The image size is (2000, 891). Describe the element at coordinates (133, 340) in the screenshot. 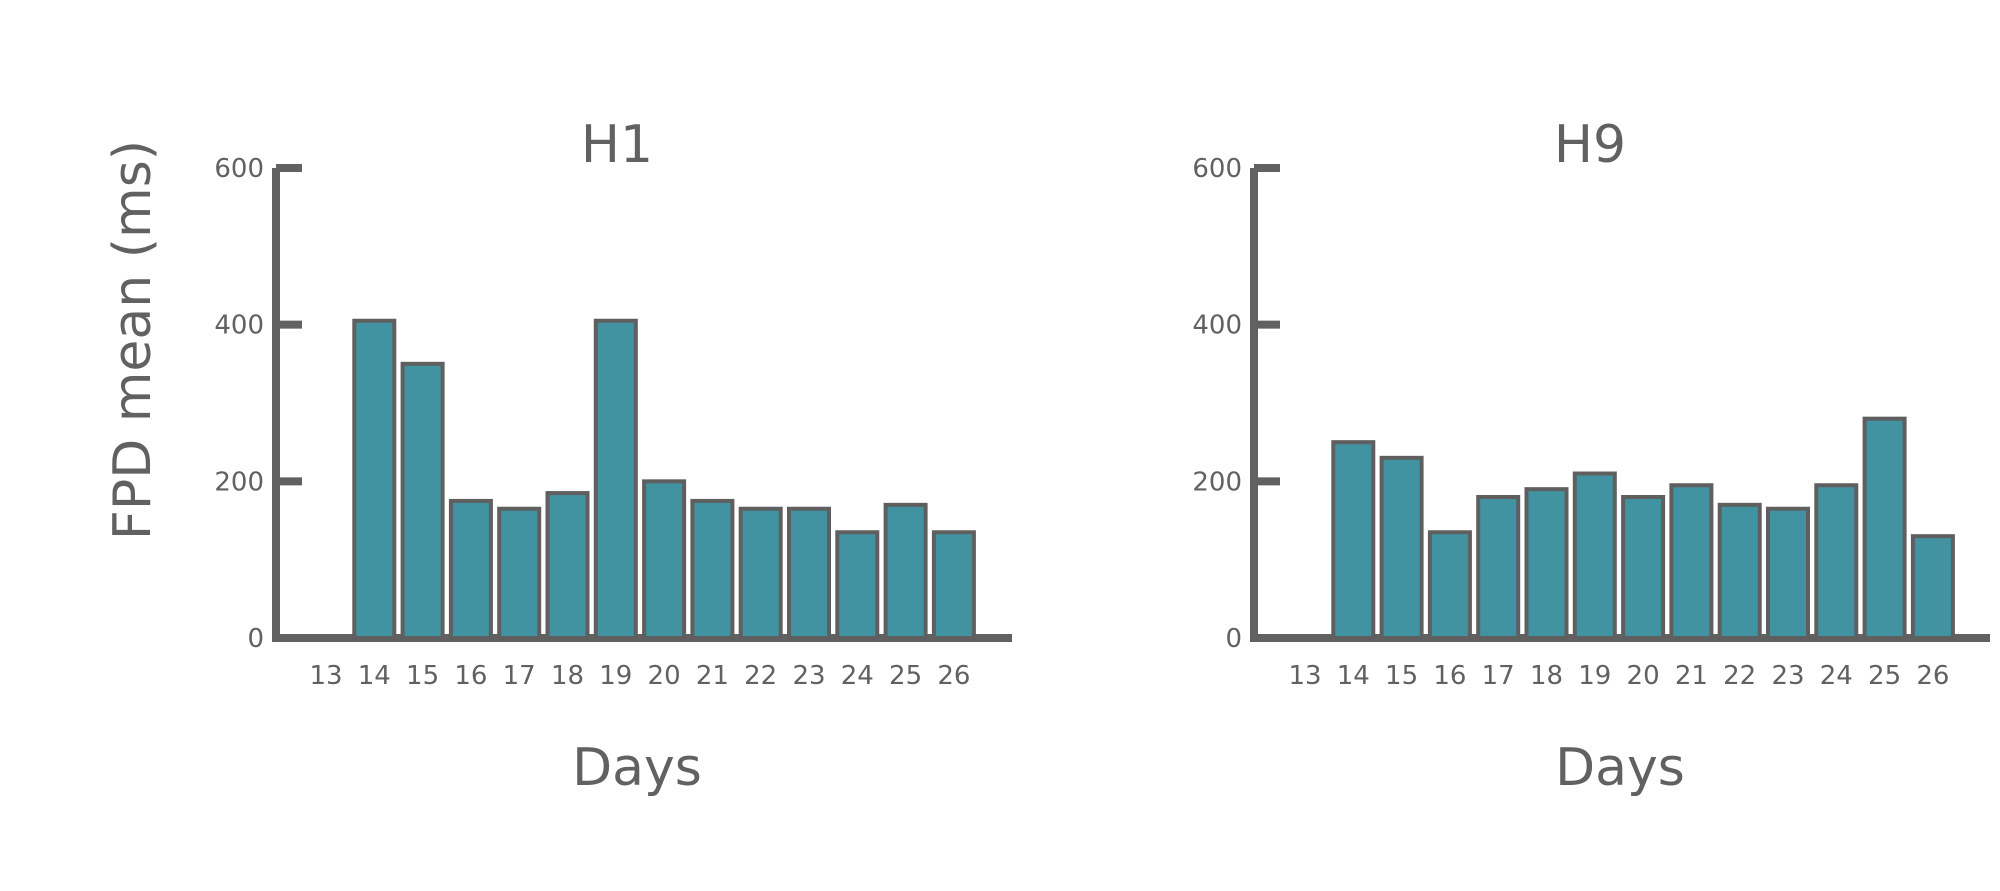

I see `y-axis-label: FPD mean (ms)` at that location.